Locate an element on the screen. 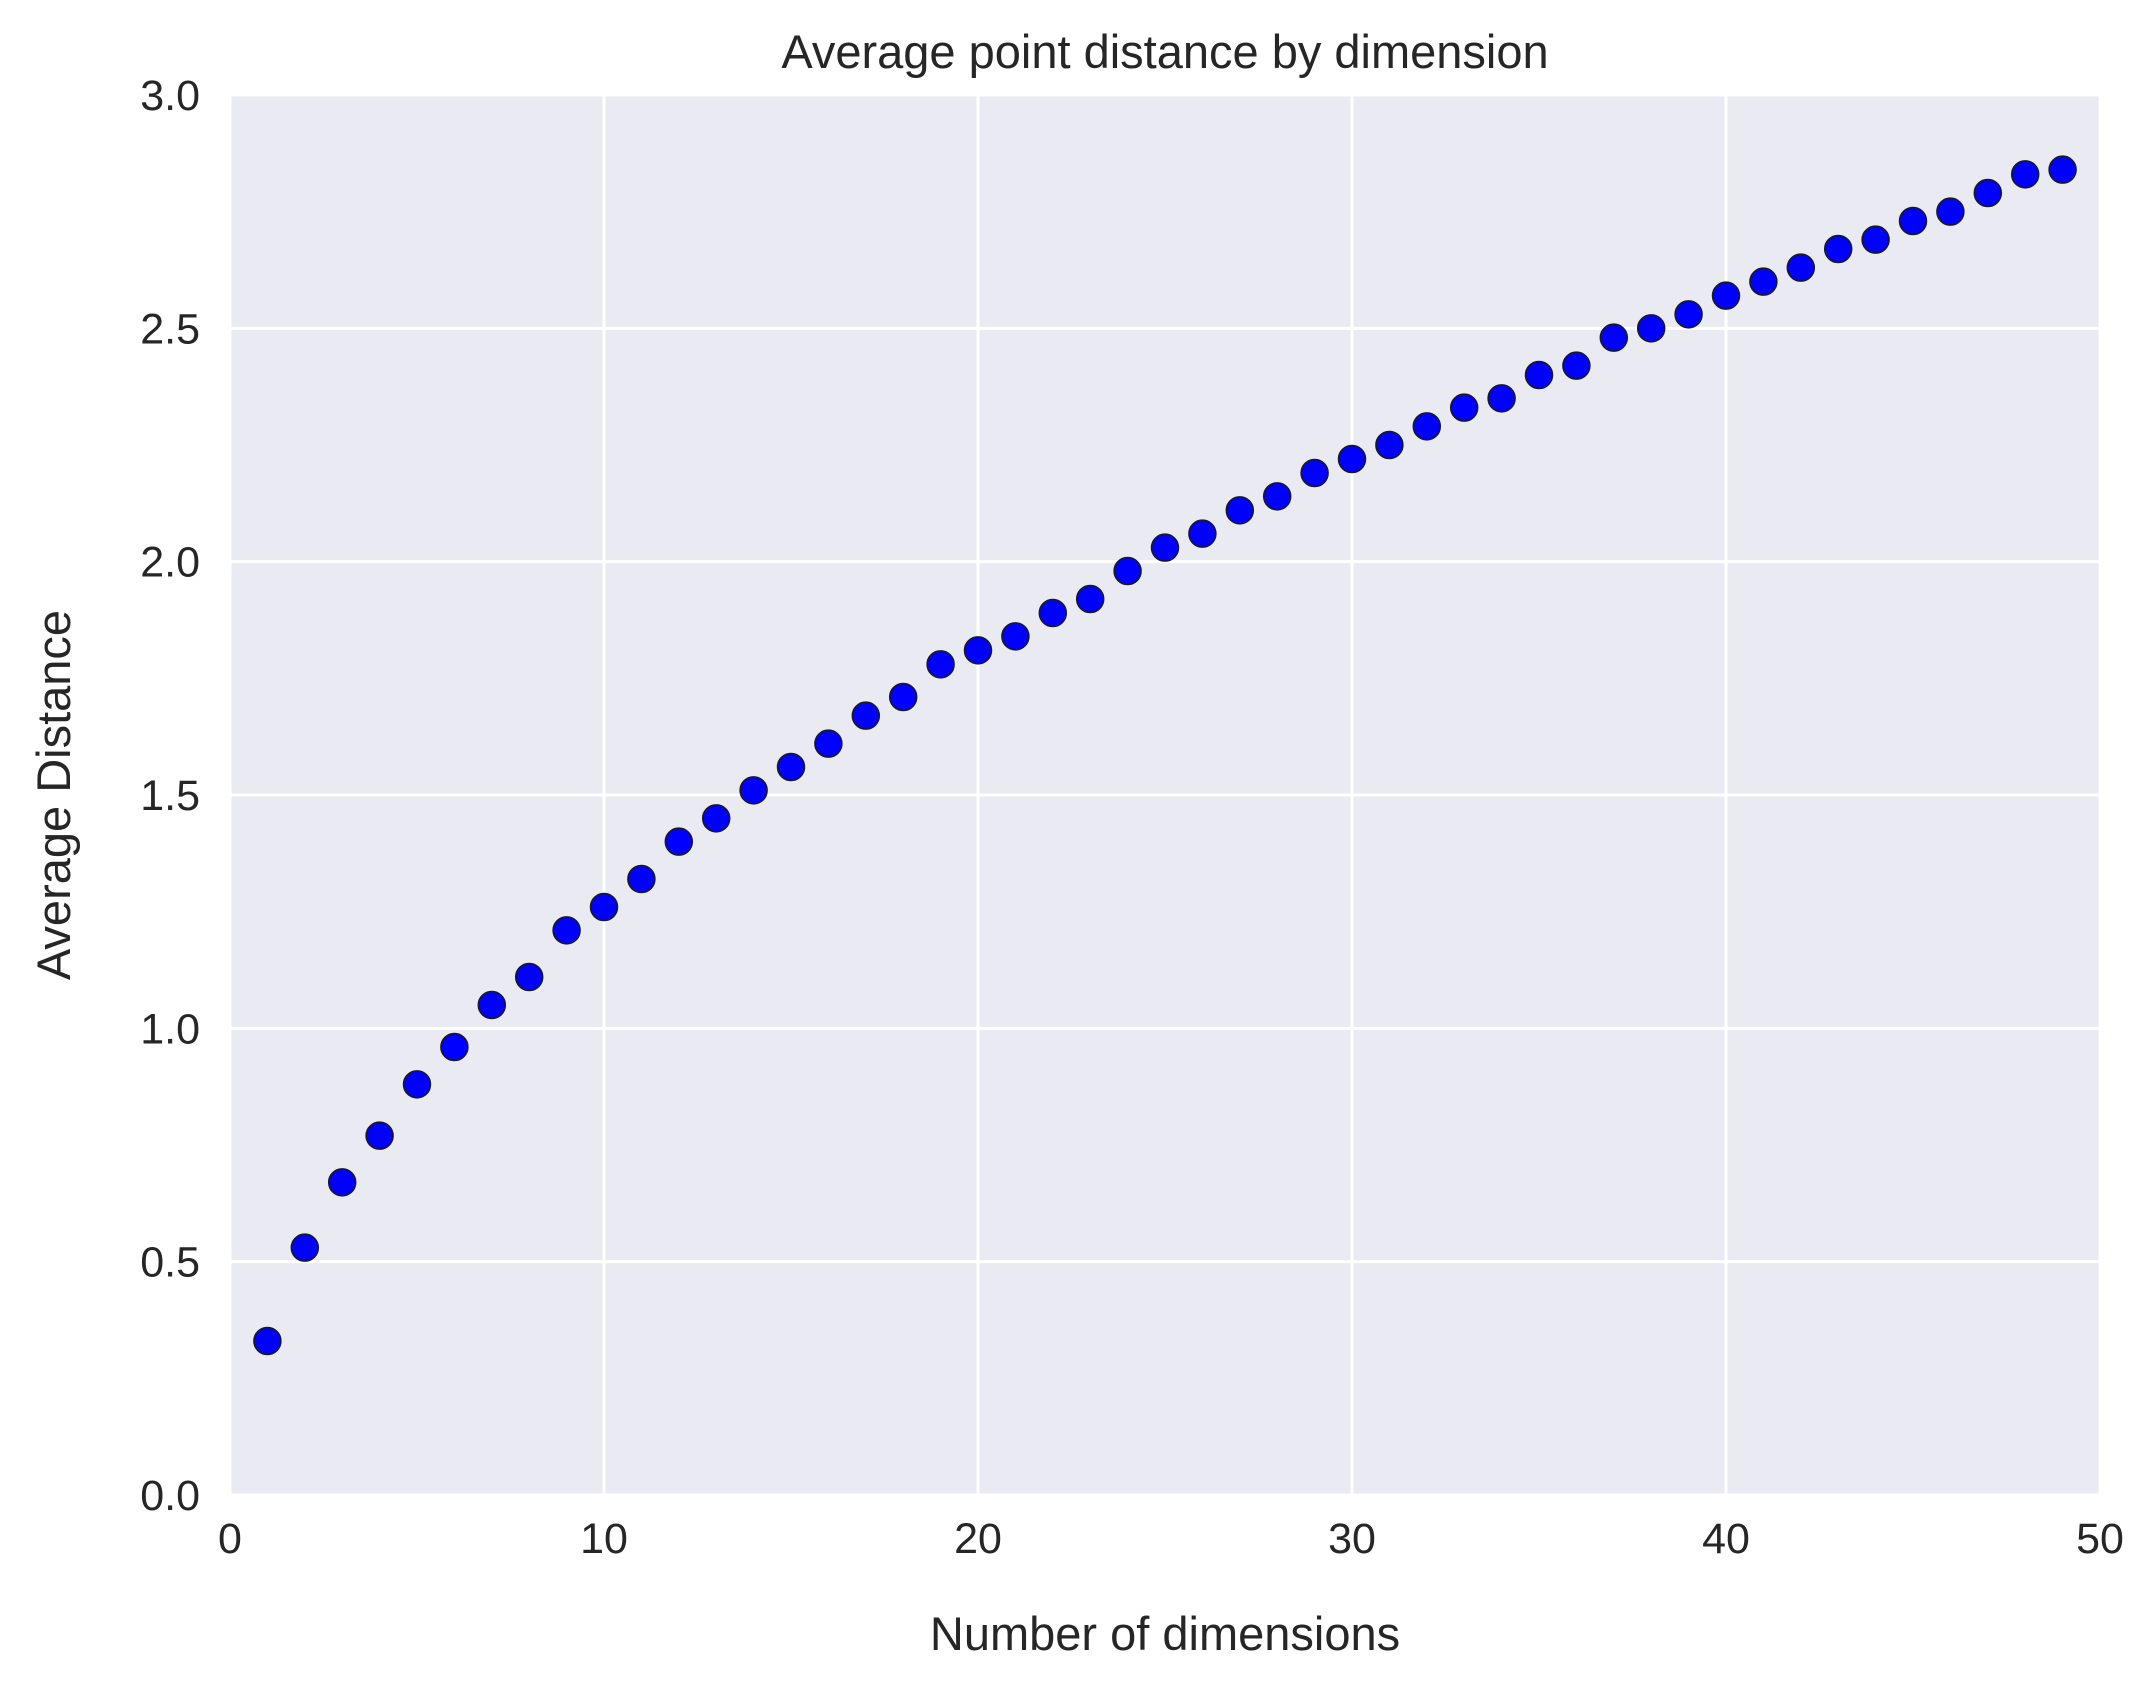 The height and width of the screenshot is (1688, 2150). x-tick-label: 0 is located at coordinates (230, 1539).